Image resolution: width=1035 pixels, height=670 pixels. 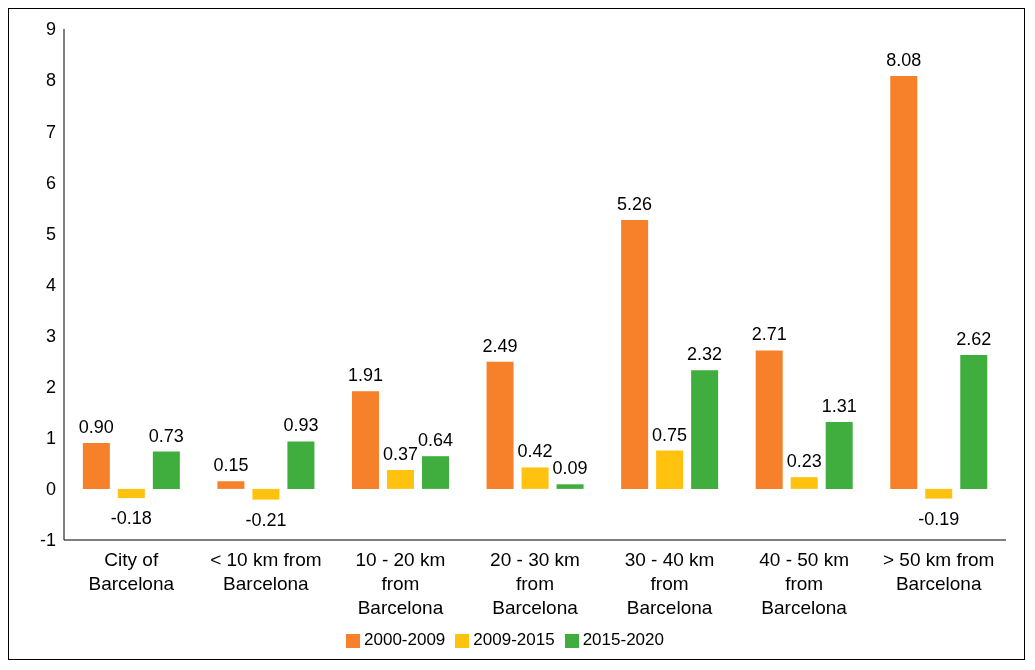 What do you see at coordinates (50, 489) in the screenshot?
I see `y-tick-label: 0` at bounding box center [50, 489].